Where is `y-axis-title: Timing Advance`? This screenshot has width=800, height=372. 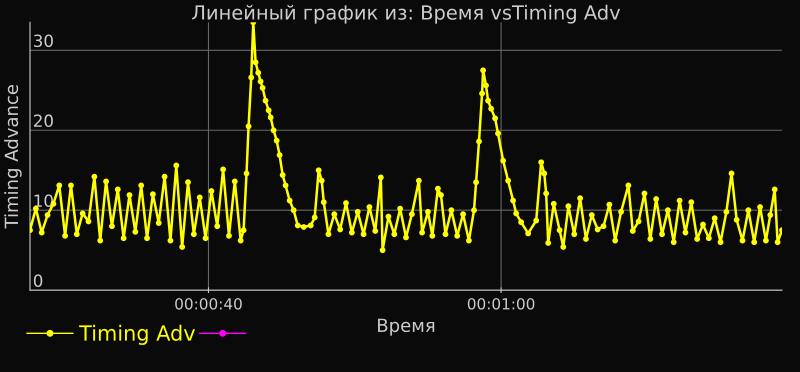 y-axis-title: Timing Advance is located at coordinates (13, 156).